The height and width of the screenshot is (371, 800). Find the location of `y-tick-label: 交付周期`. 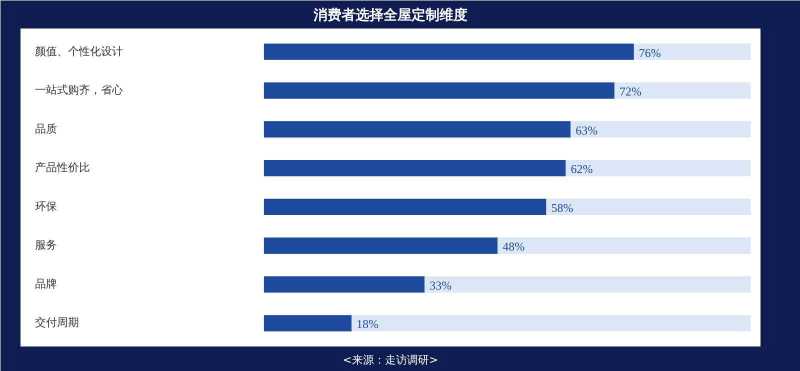

y-tick-label: 交付周期 is located at coordinates (57, 323).